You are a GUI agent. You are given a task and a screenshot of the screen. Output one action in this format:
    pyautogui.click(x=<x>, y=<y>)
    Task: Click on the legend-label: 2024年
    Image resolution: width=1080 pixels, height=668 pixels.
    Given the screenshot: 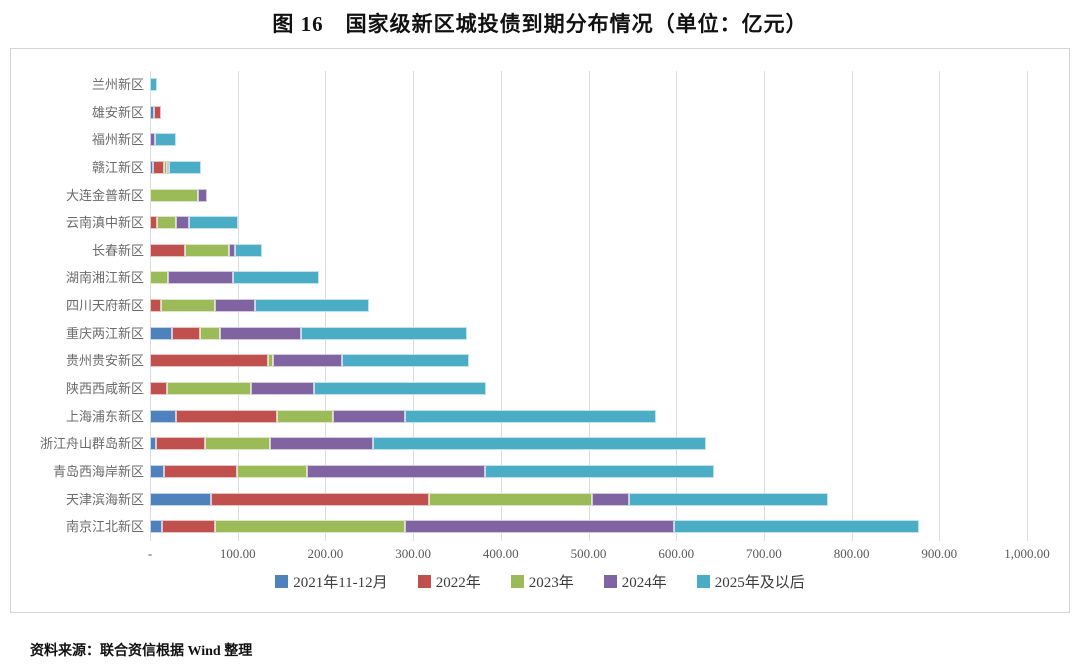 What is the action you would take?
    pyautogui.click(x=644, y=583)
    